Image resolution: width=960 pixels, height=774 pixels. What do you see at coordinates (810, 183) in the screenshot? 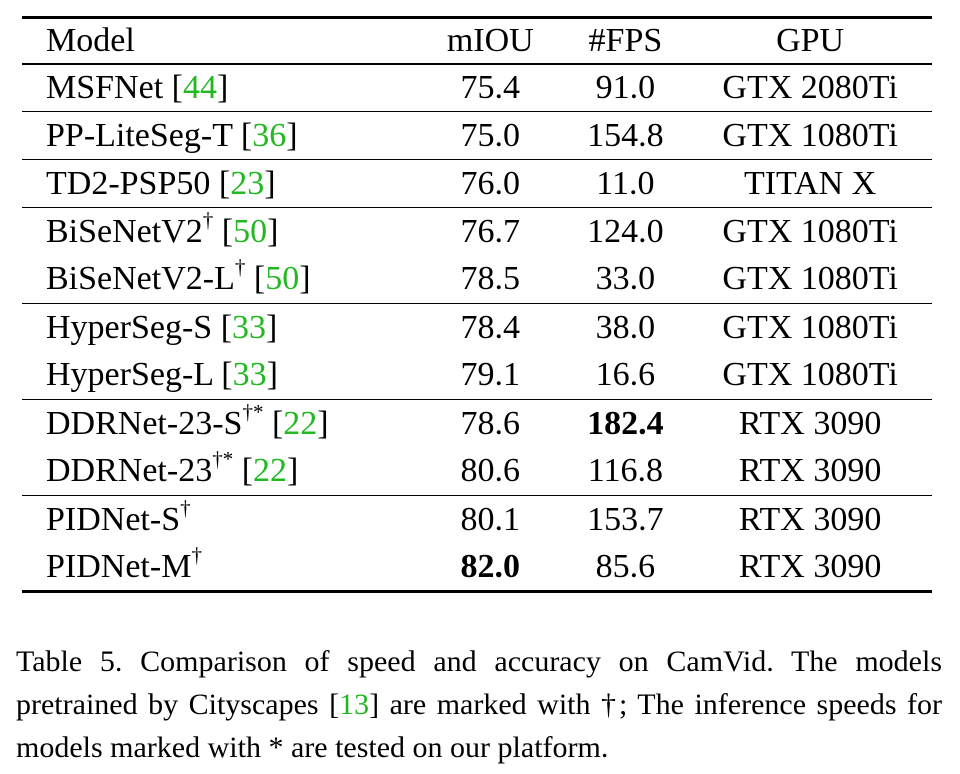
I see `cell-gpu: TITAN X` at bounding box center [810, 183].